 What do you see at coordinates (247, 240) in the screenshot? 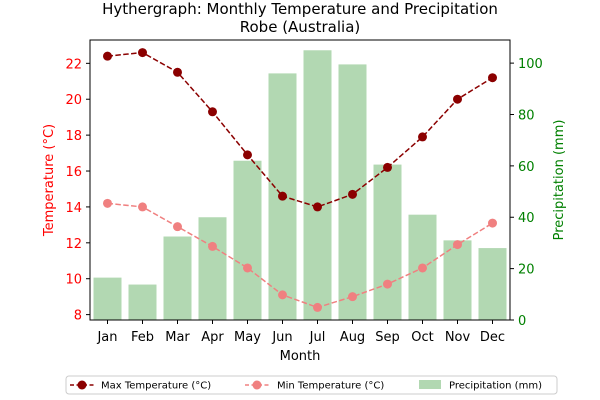
I see `bar-may` at bounding box center [247, 240].